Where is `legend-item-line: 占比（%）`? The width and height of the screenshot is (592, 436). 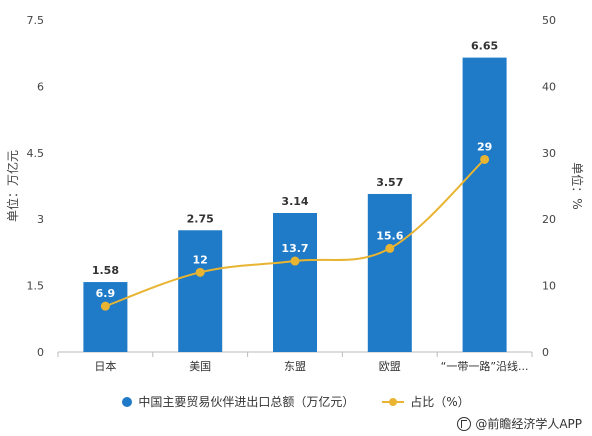 legend-item-line: 占比（%） is located at coordinates (426, 401).